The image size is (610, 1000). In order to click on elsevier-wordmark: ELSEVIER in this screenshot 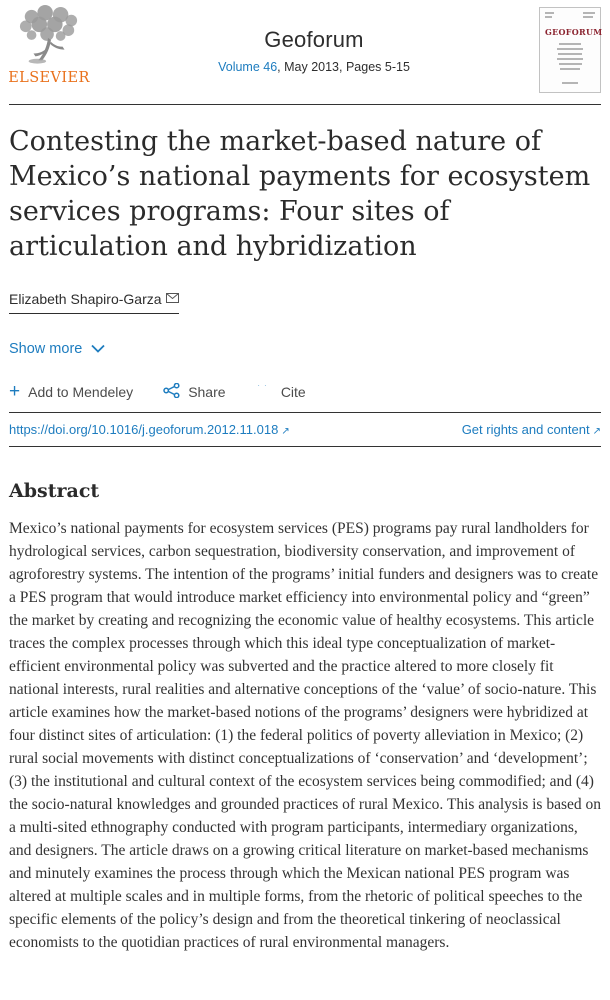, I will do `click(49, 78)`.